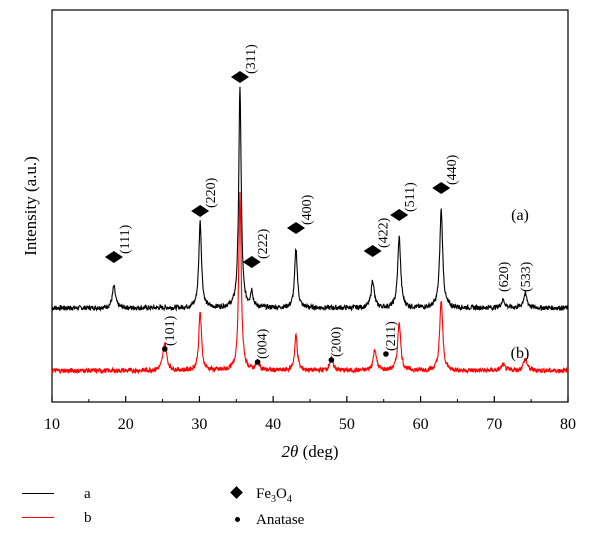 The height and width of the screenshot is (554, 600). I want to click on peak-label: (222), so click(263, 243).